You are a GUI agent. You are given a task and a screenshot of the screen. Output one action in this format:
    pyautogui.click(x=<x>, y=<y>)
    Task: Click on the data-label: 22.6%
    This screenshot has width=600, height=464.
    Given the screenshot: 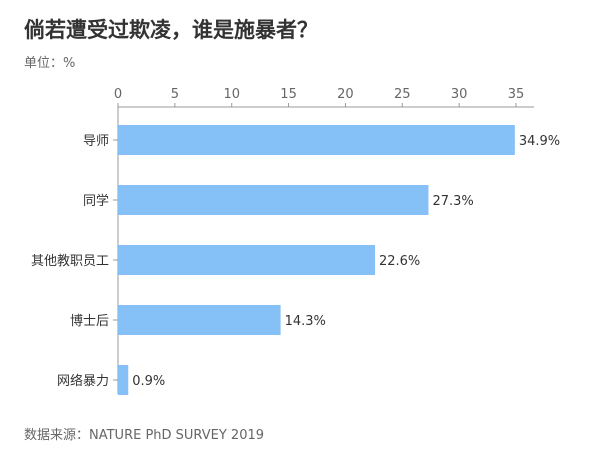 What is the action you would take?
    pyautogui.click(x=399, y=261)
    